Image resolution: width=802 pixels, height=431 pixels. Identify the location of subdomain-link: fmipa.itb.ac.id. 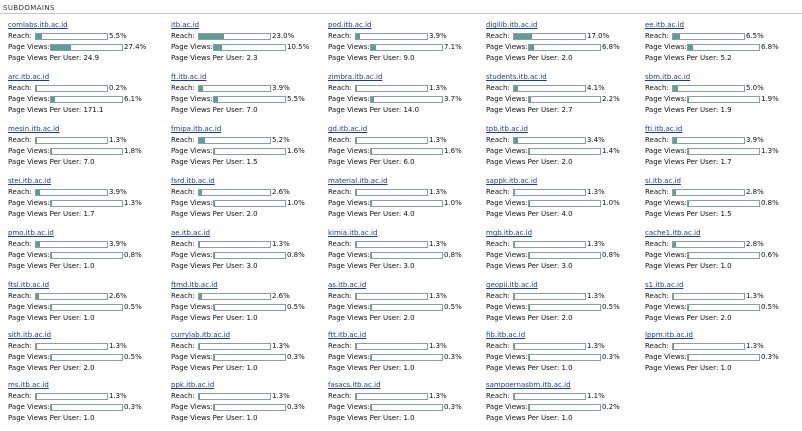
(196, 129).